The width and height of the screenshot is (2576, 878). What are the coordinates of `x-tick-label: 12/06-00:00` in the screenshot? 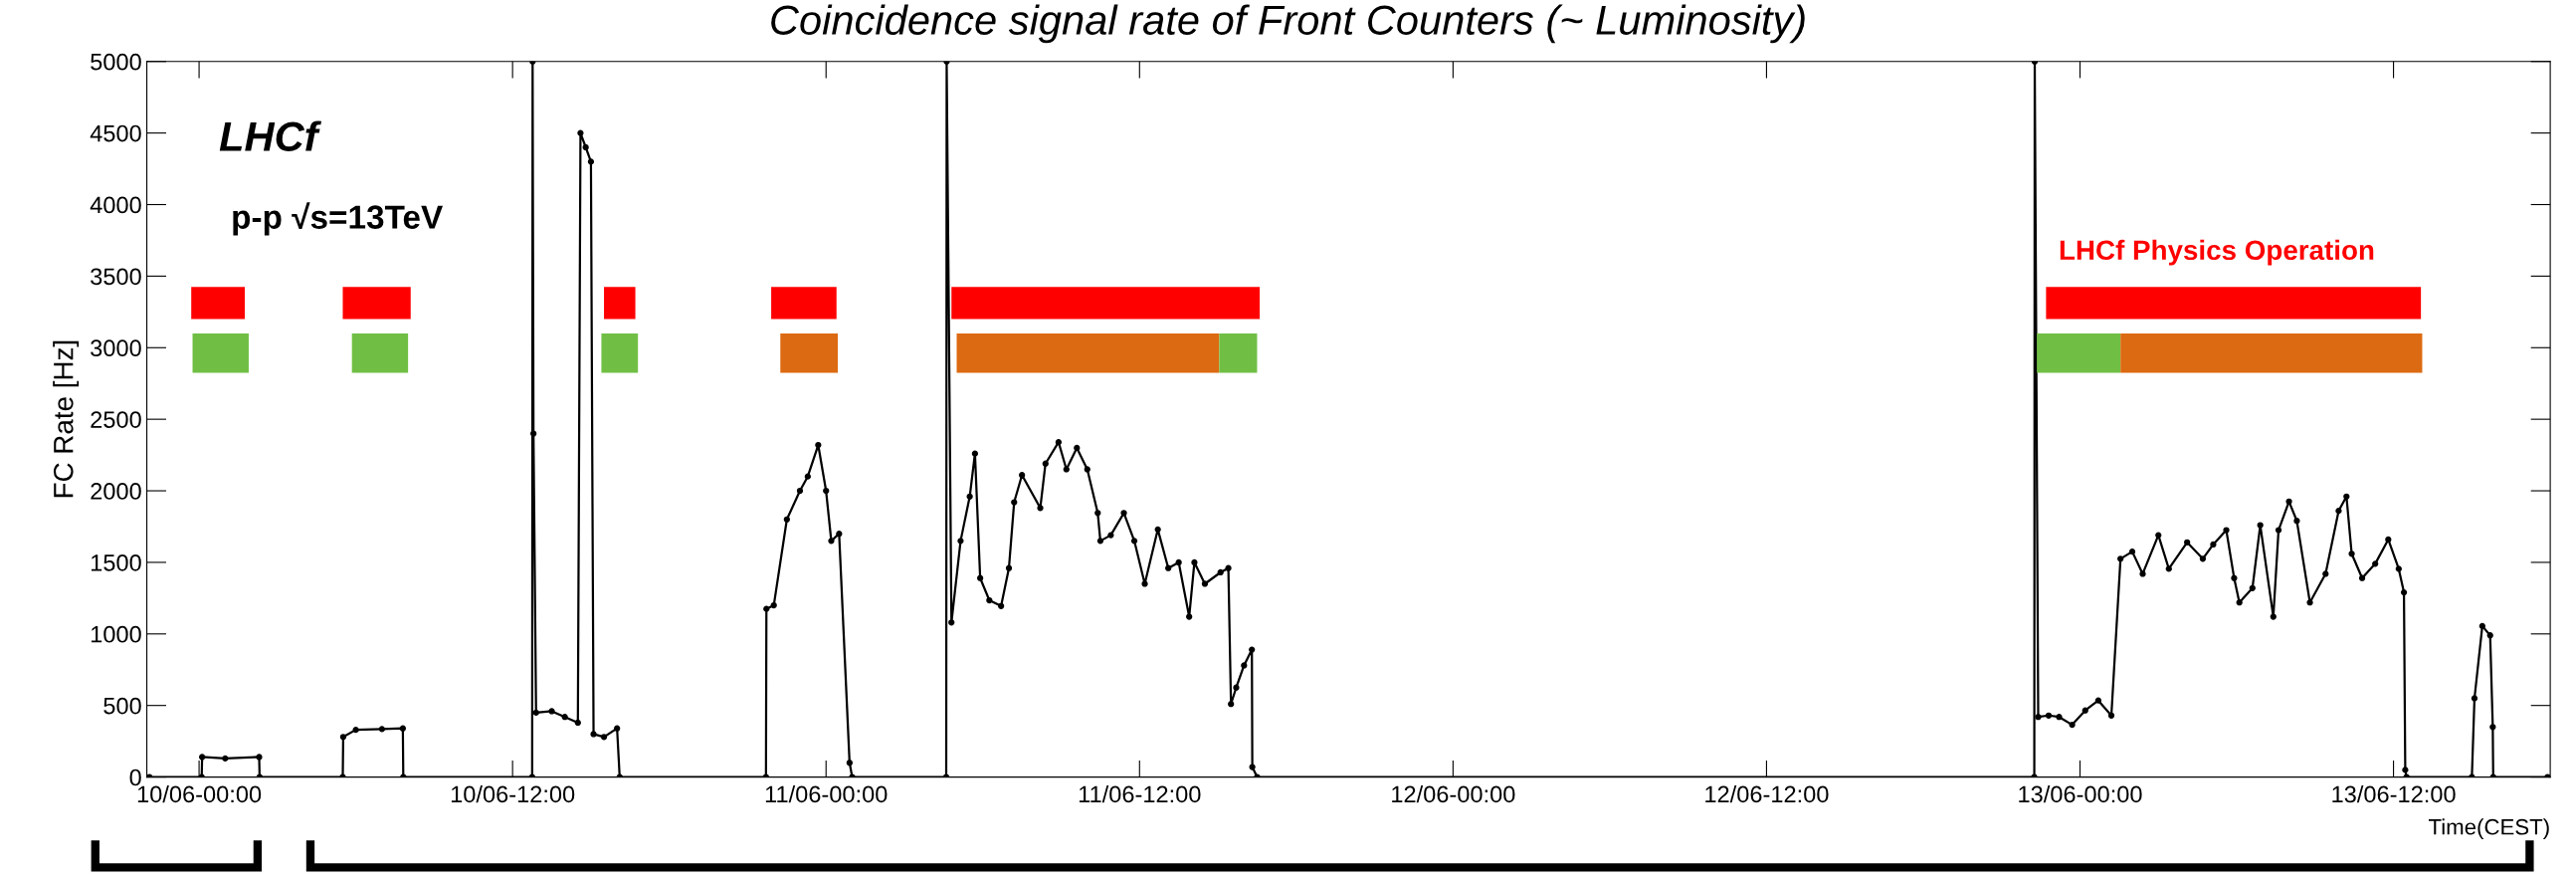 It's located at (1453, 793).